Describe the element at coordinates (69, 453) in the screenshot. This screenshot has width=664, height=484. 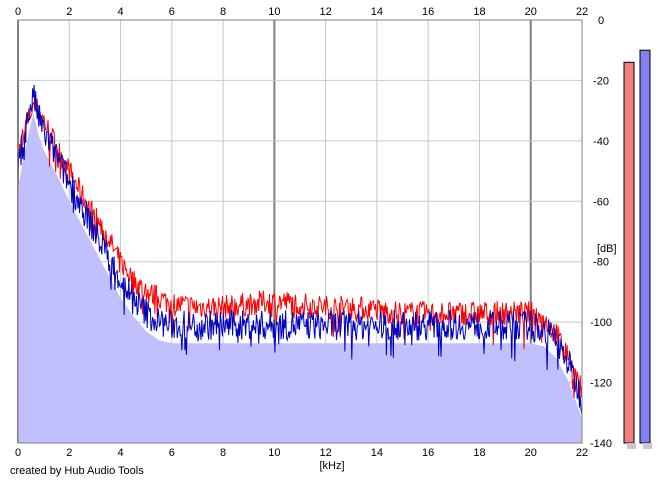
I see `x-tick-label-bottom: 2` at that location.